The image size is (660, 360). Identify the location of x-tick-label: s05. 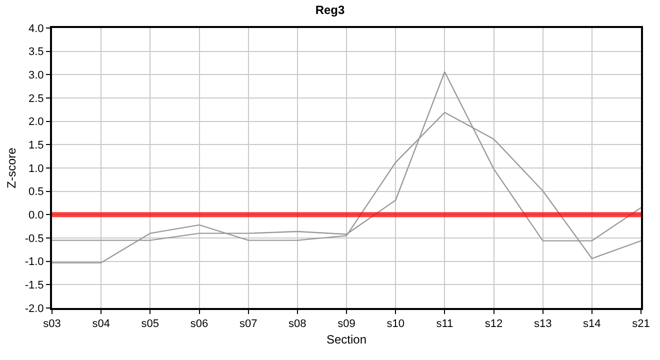
(150, 324).